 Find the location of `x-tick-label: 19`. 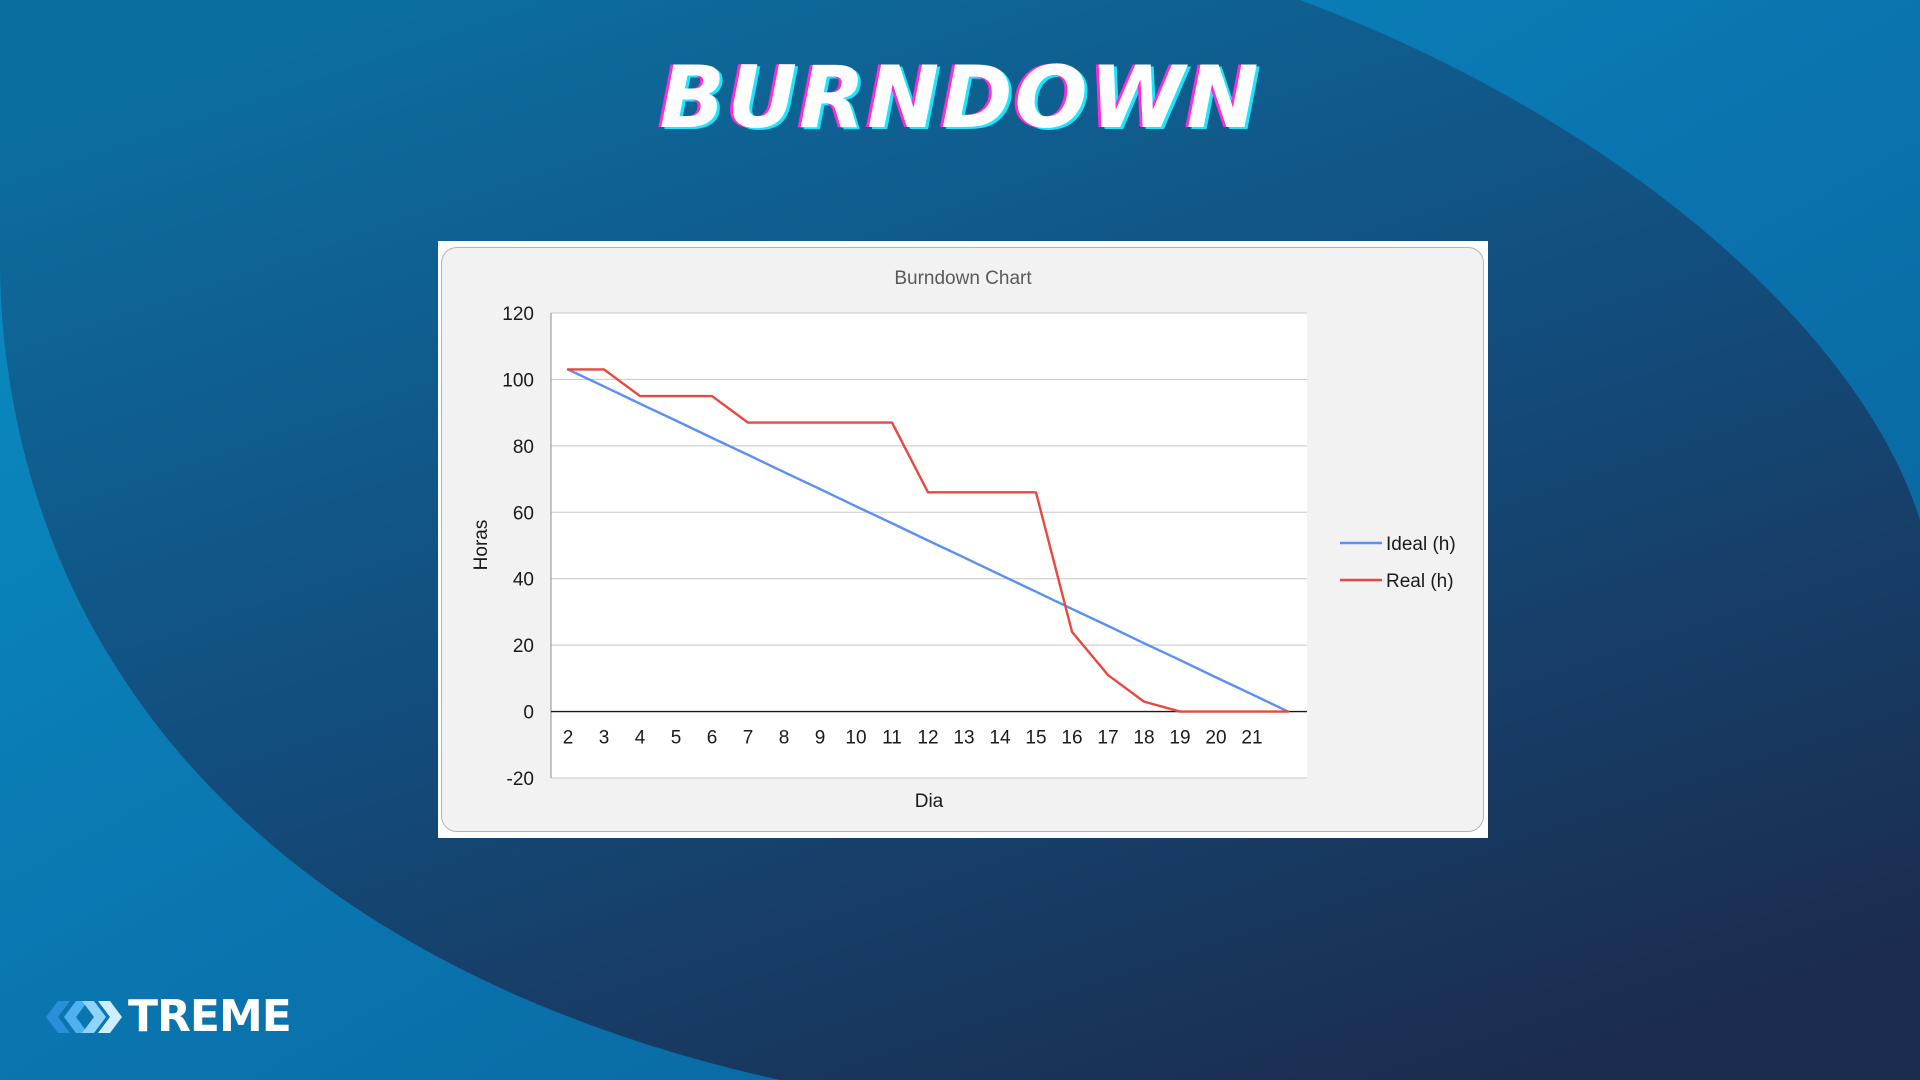

x-tick-label: 19 is located at coordinates (1179, 738).